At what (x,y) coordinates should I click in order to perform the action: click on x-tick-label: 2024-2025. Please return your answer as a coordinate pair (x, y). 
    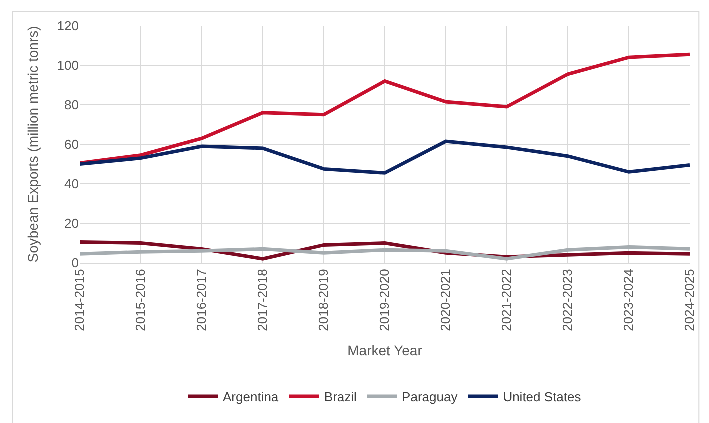
    Looking at the image, I should click on (690, 300).